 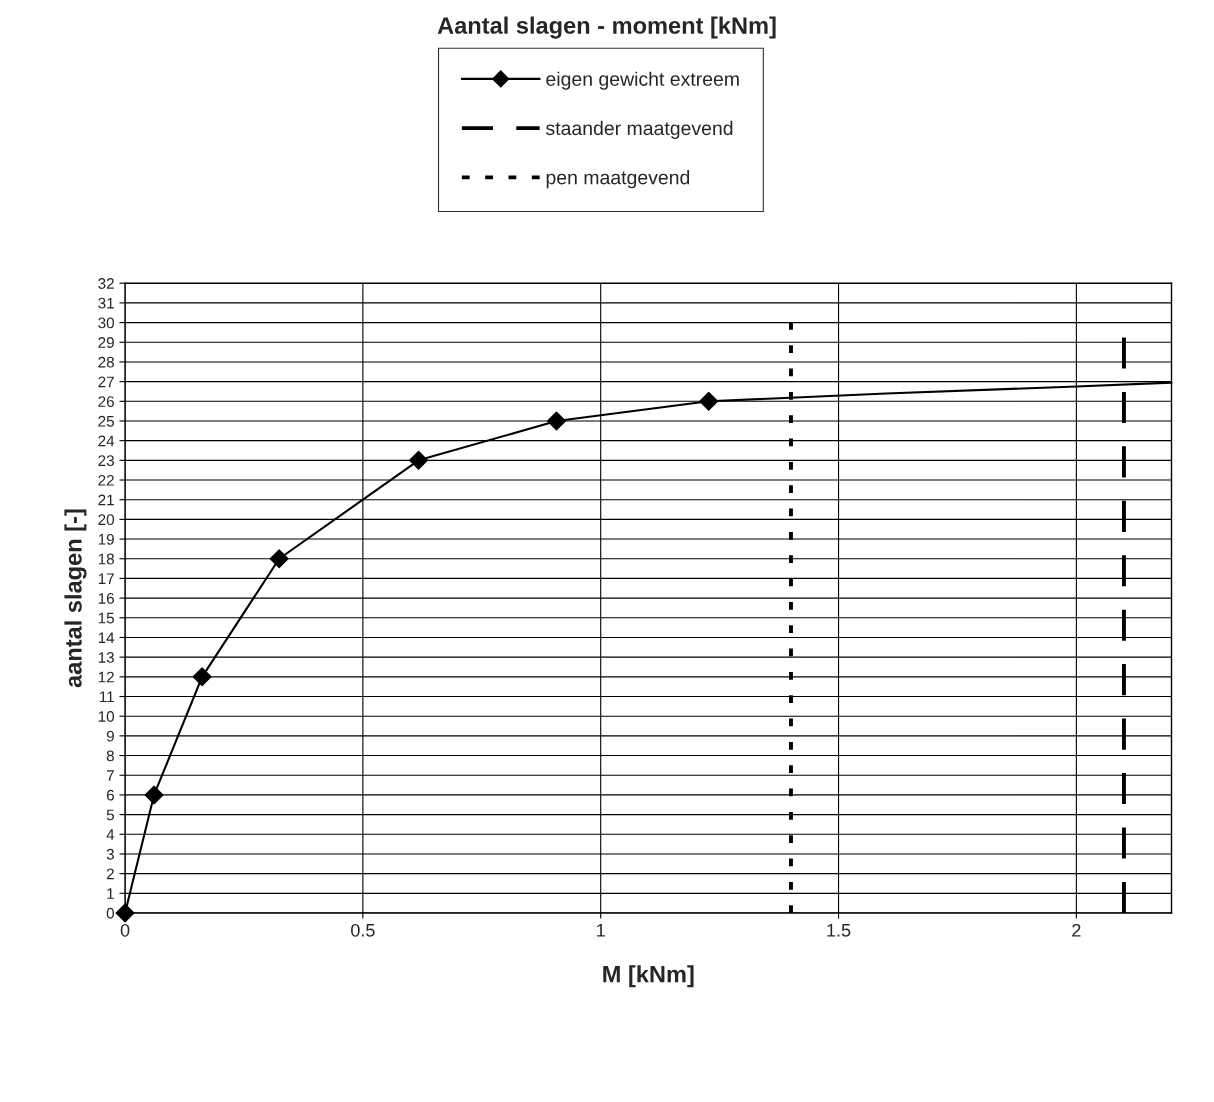 I want to click on y-tick-label: 30, so click(x=106, y=323).